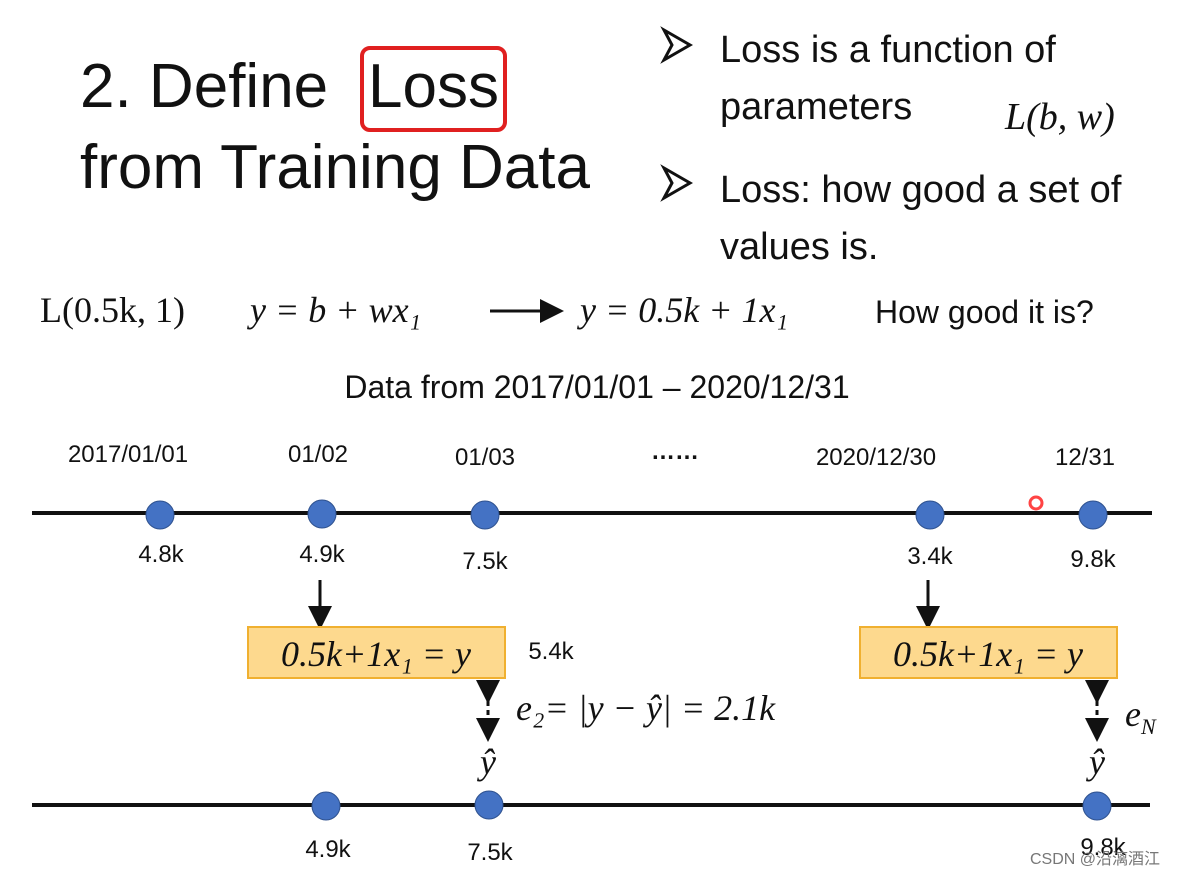 This screenshot has height=881, width=1181. What do you see at coordinates (888, 78) in the screenshot?
I see `bullet: Loss is a function of parameters` at bounding box center [888, 78].